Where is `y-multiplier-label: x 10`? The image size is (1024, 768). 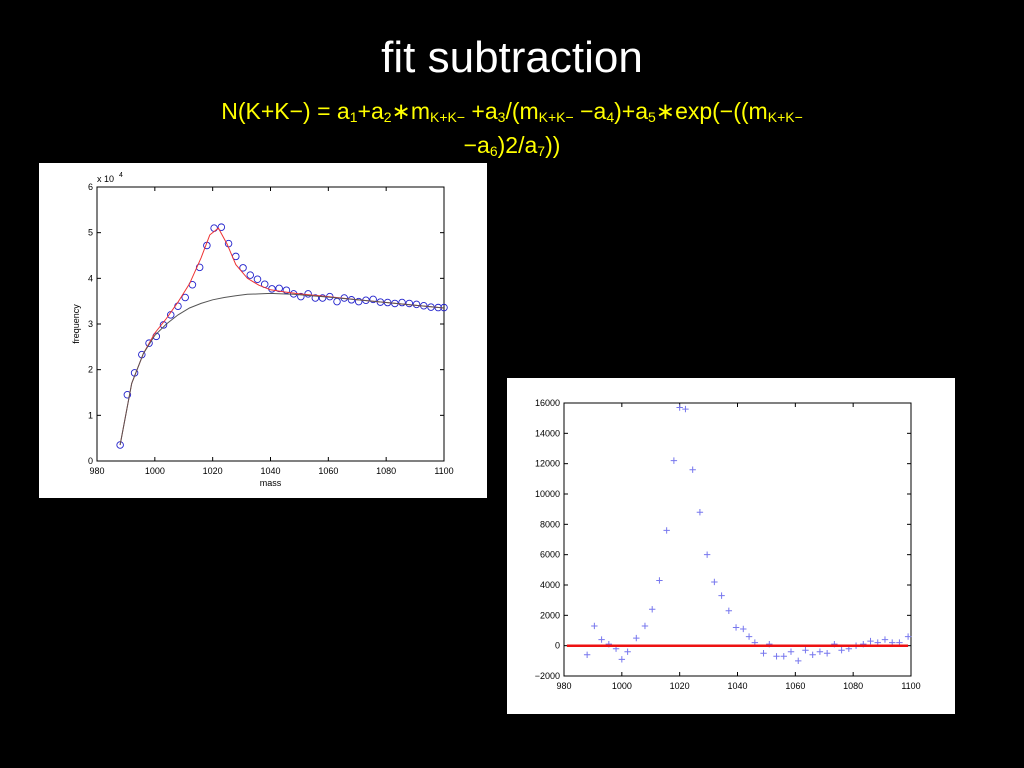
y-multiplier-label: x 10 is located at coordinates (105, 179).